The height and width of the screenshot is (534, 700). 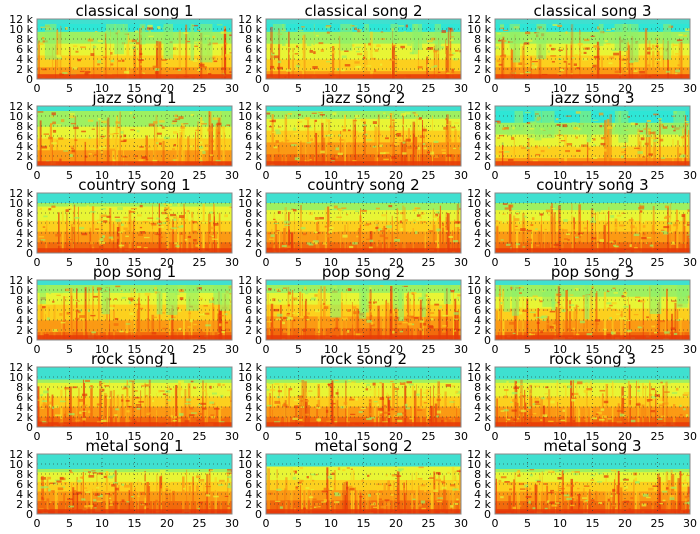 I want to click on panel-title: metal song 3, so click(x=592, y=446).